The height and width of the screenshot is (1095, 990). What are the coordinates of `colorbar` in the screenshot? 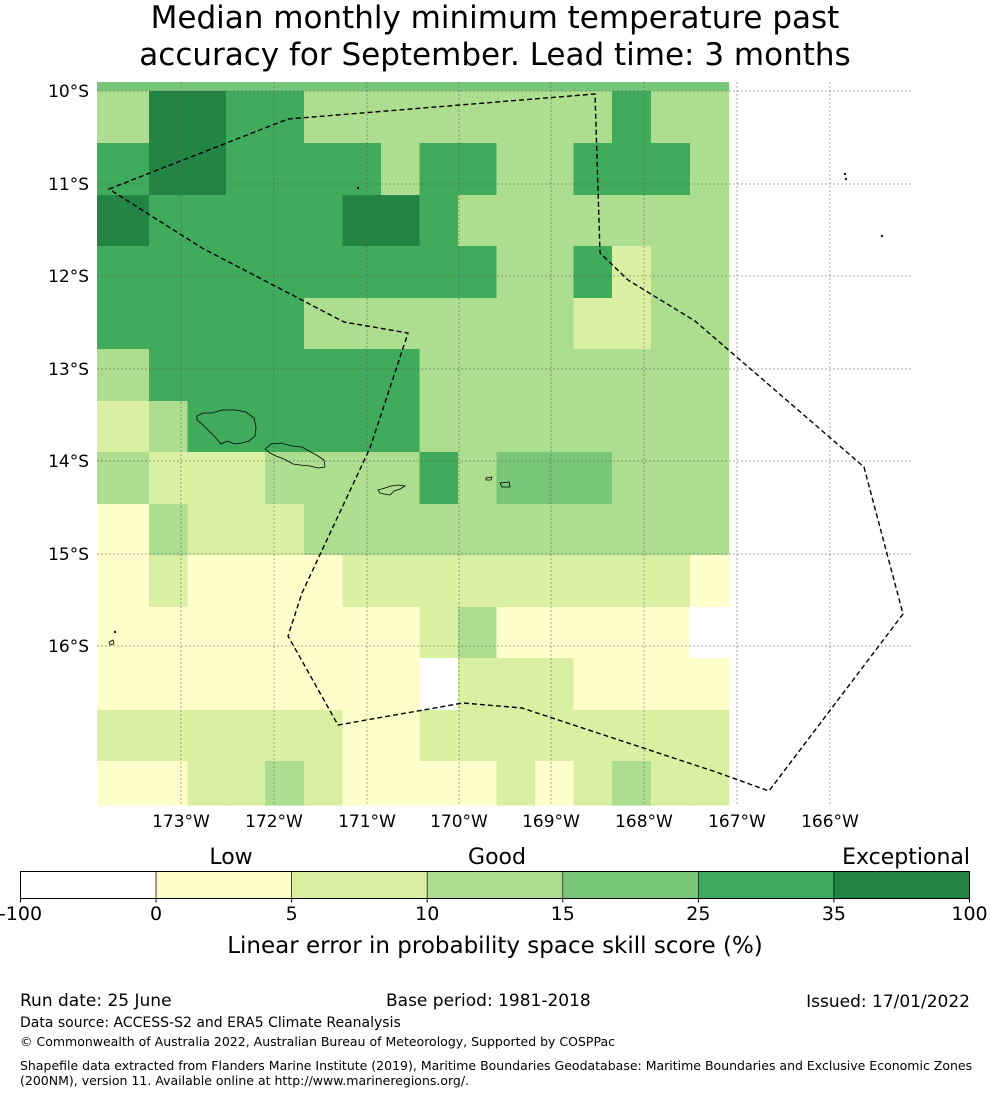 It's located at (495, 885).